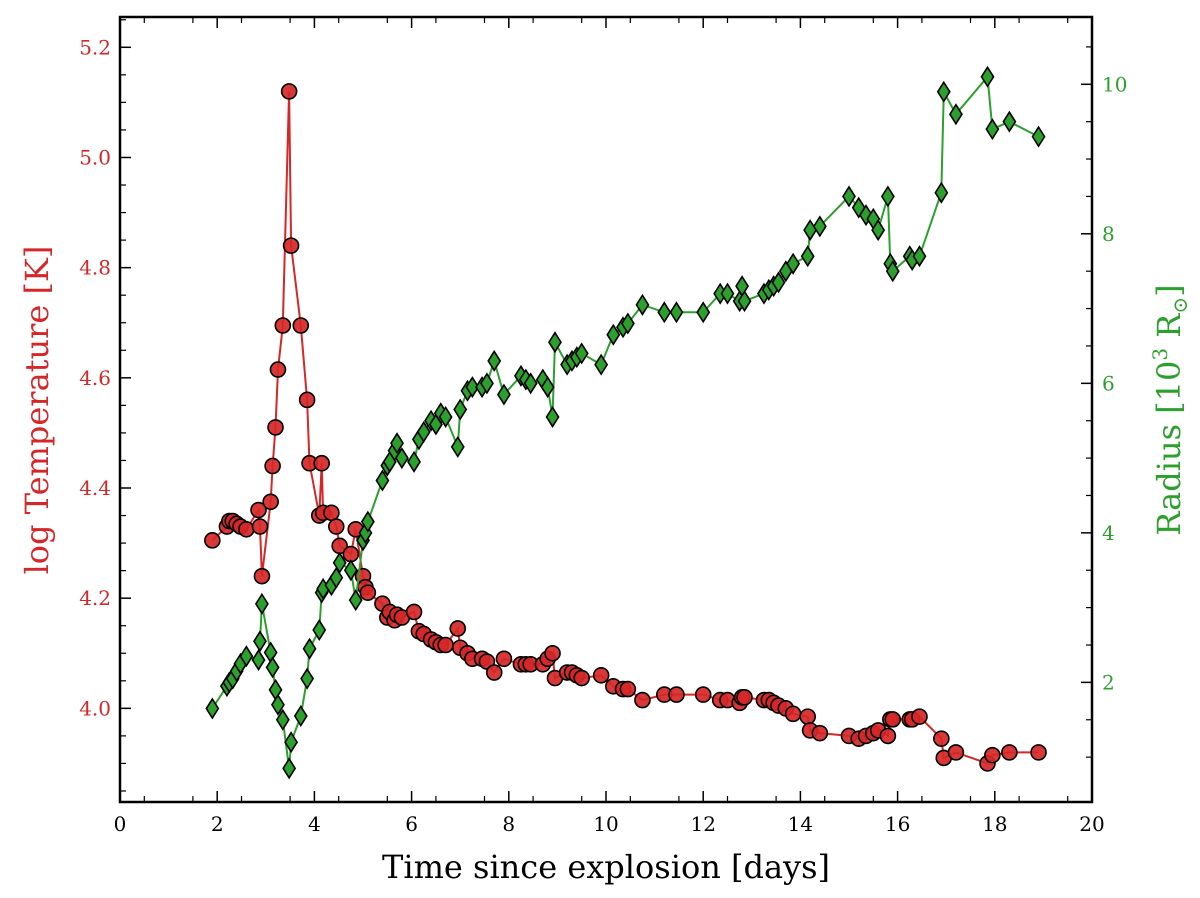  What do you see at coordinates (1108, 682) in the screenshot?
I see `right-y-tick-label: 2` at bounding box center [1108, 682].